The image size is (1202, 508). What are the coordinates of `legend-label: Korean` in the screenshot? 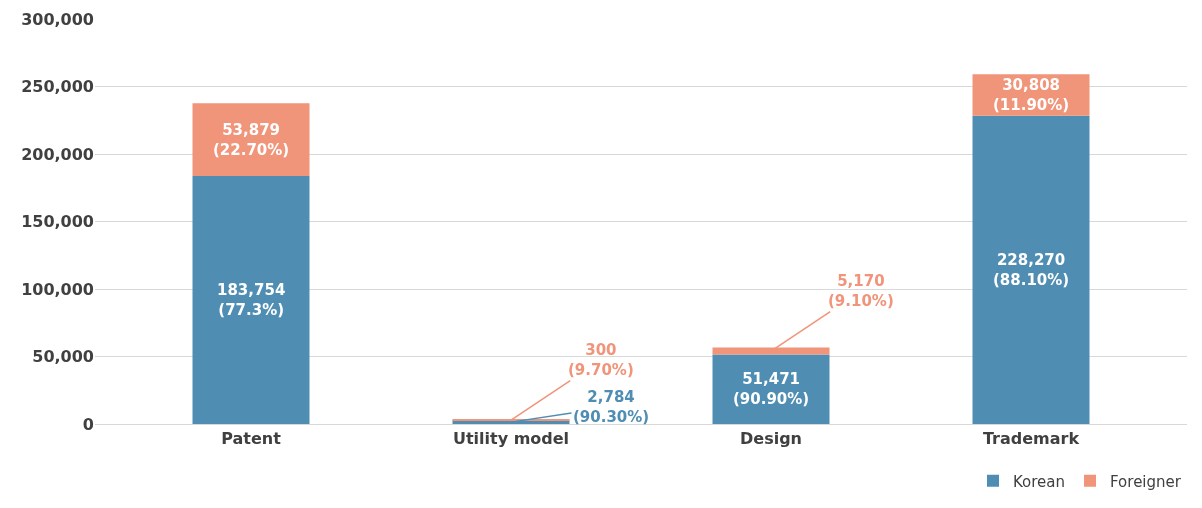 It's located at (1039, 481).